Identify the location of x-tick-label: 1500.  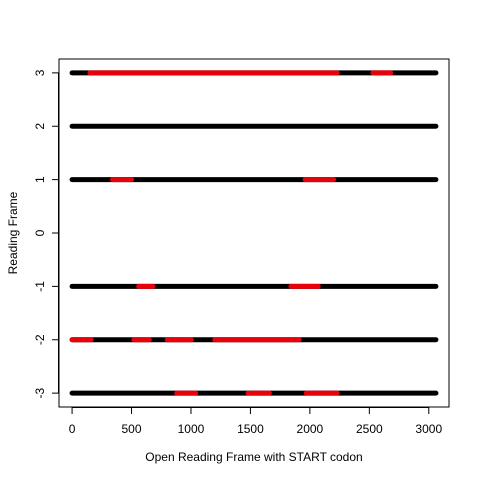
(250, 429).